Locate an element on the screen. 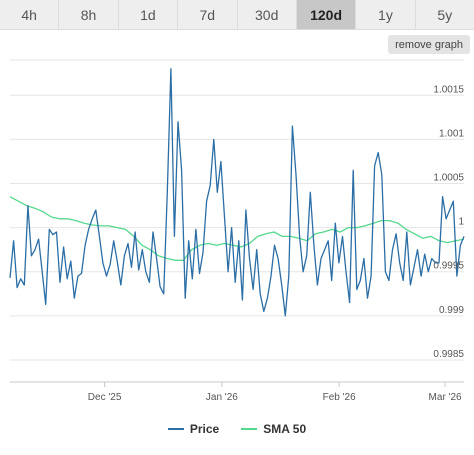  tab-120d: 120d is located at coordinates (326, 14).